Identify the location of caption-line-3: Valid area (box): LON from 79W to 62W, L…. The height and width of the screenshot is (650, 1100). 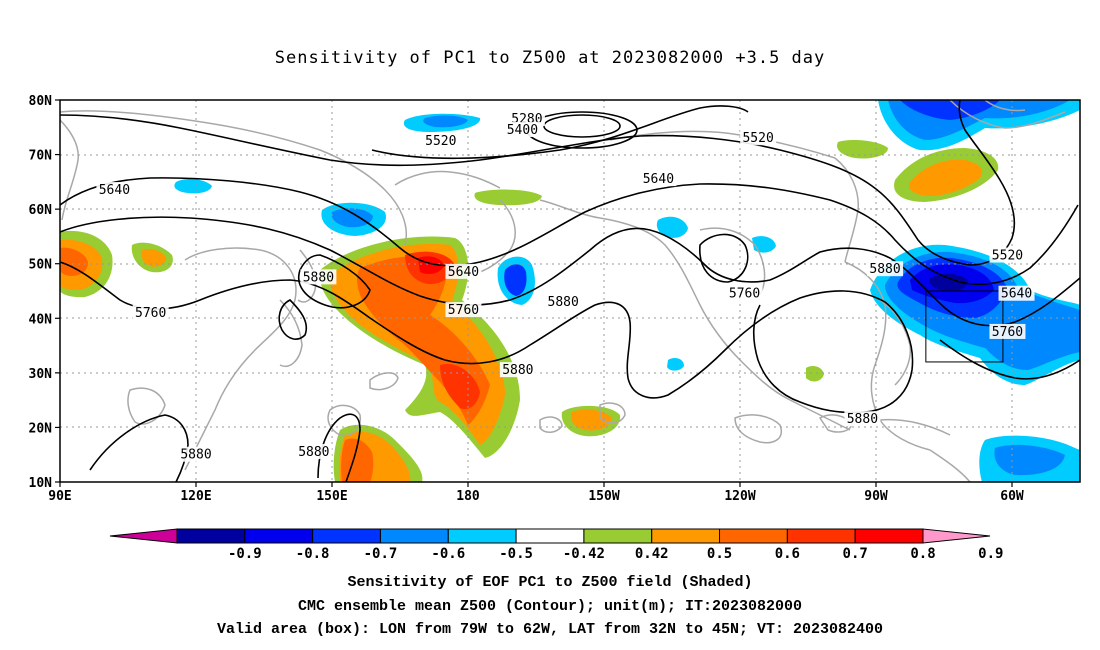
(550, 629).